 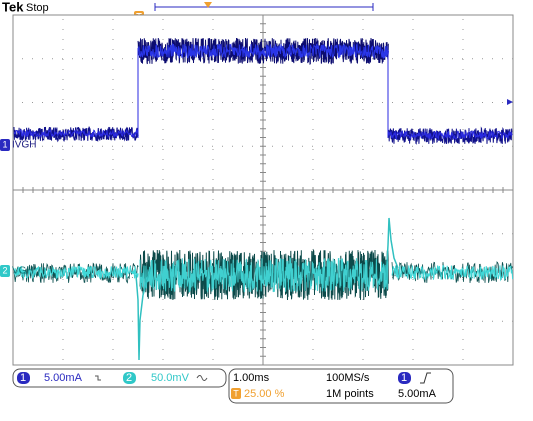 I want to click on waveform-edge, so click(x=263, y=93).